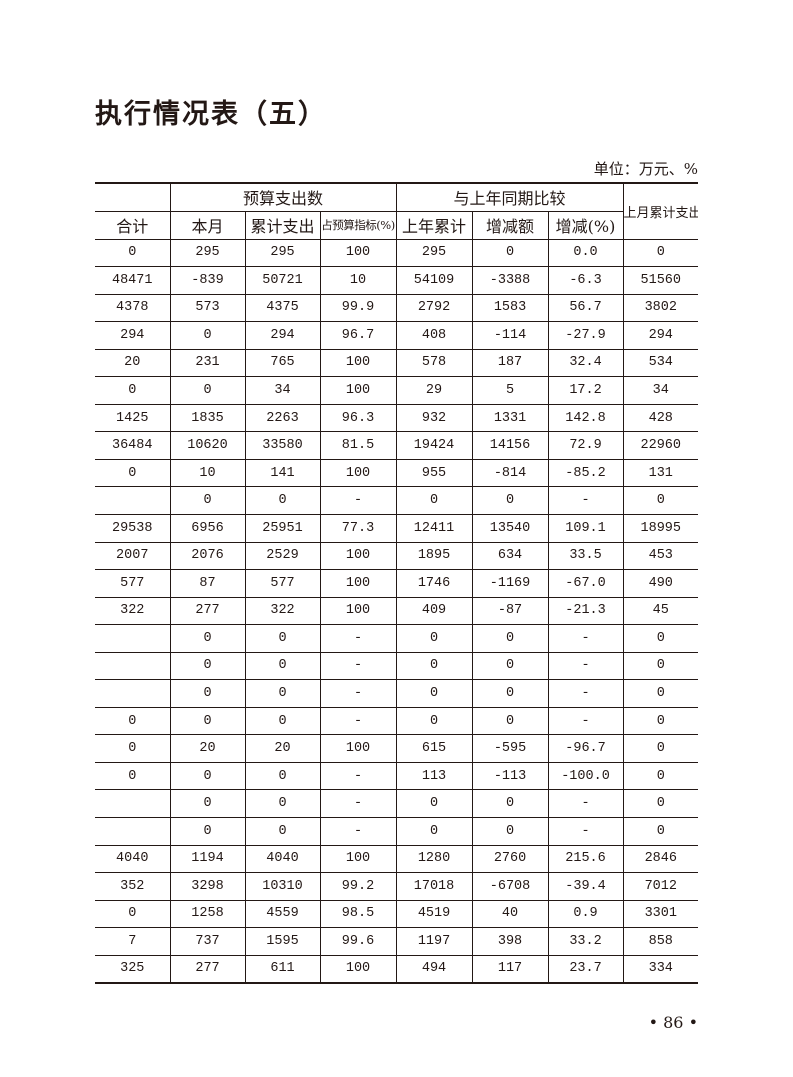 Image resolution: width=793 pixels, height=1077 pixels. What do you see at coordinates (585, 914) in the screenshot?
I see `table-cell: 0.9` at bounding box center [585, 914].